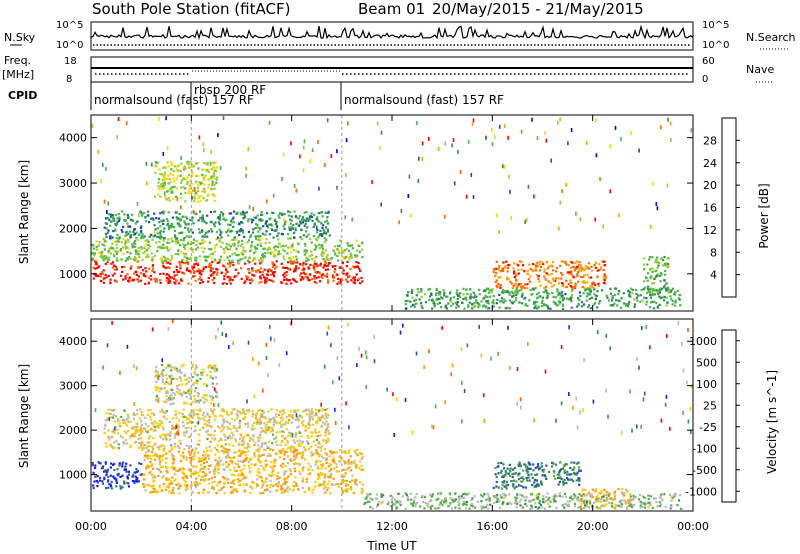 The width and height of the screenshot is (800, 554). What do you see at coordinates (69, 79) in the screenshot?
I see `freq-axis-bottom: 8` at bounding box center [69, 79].